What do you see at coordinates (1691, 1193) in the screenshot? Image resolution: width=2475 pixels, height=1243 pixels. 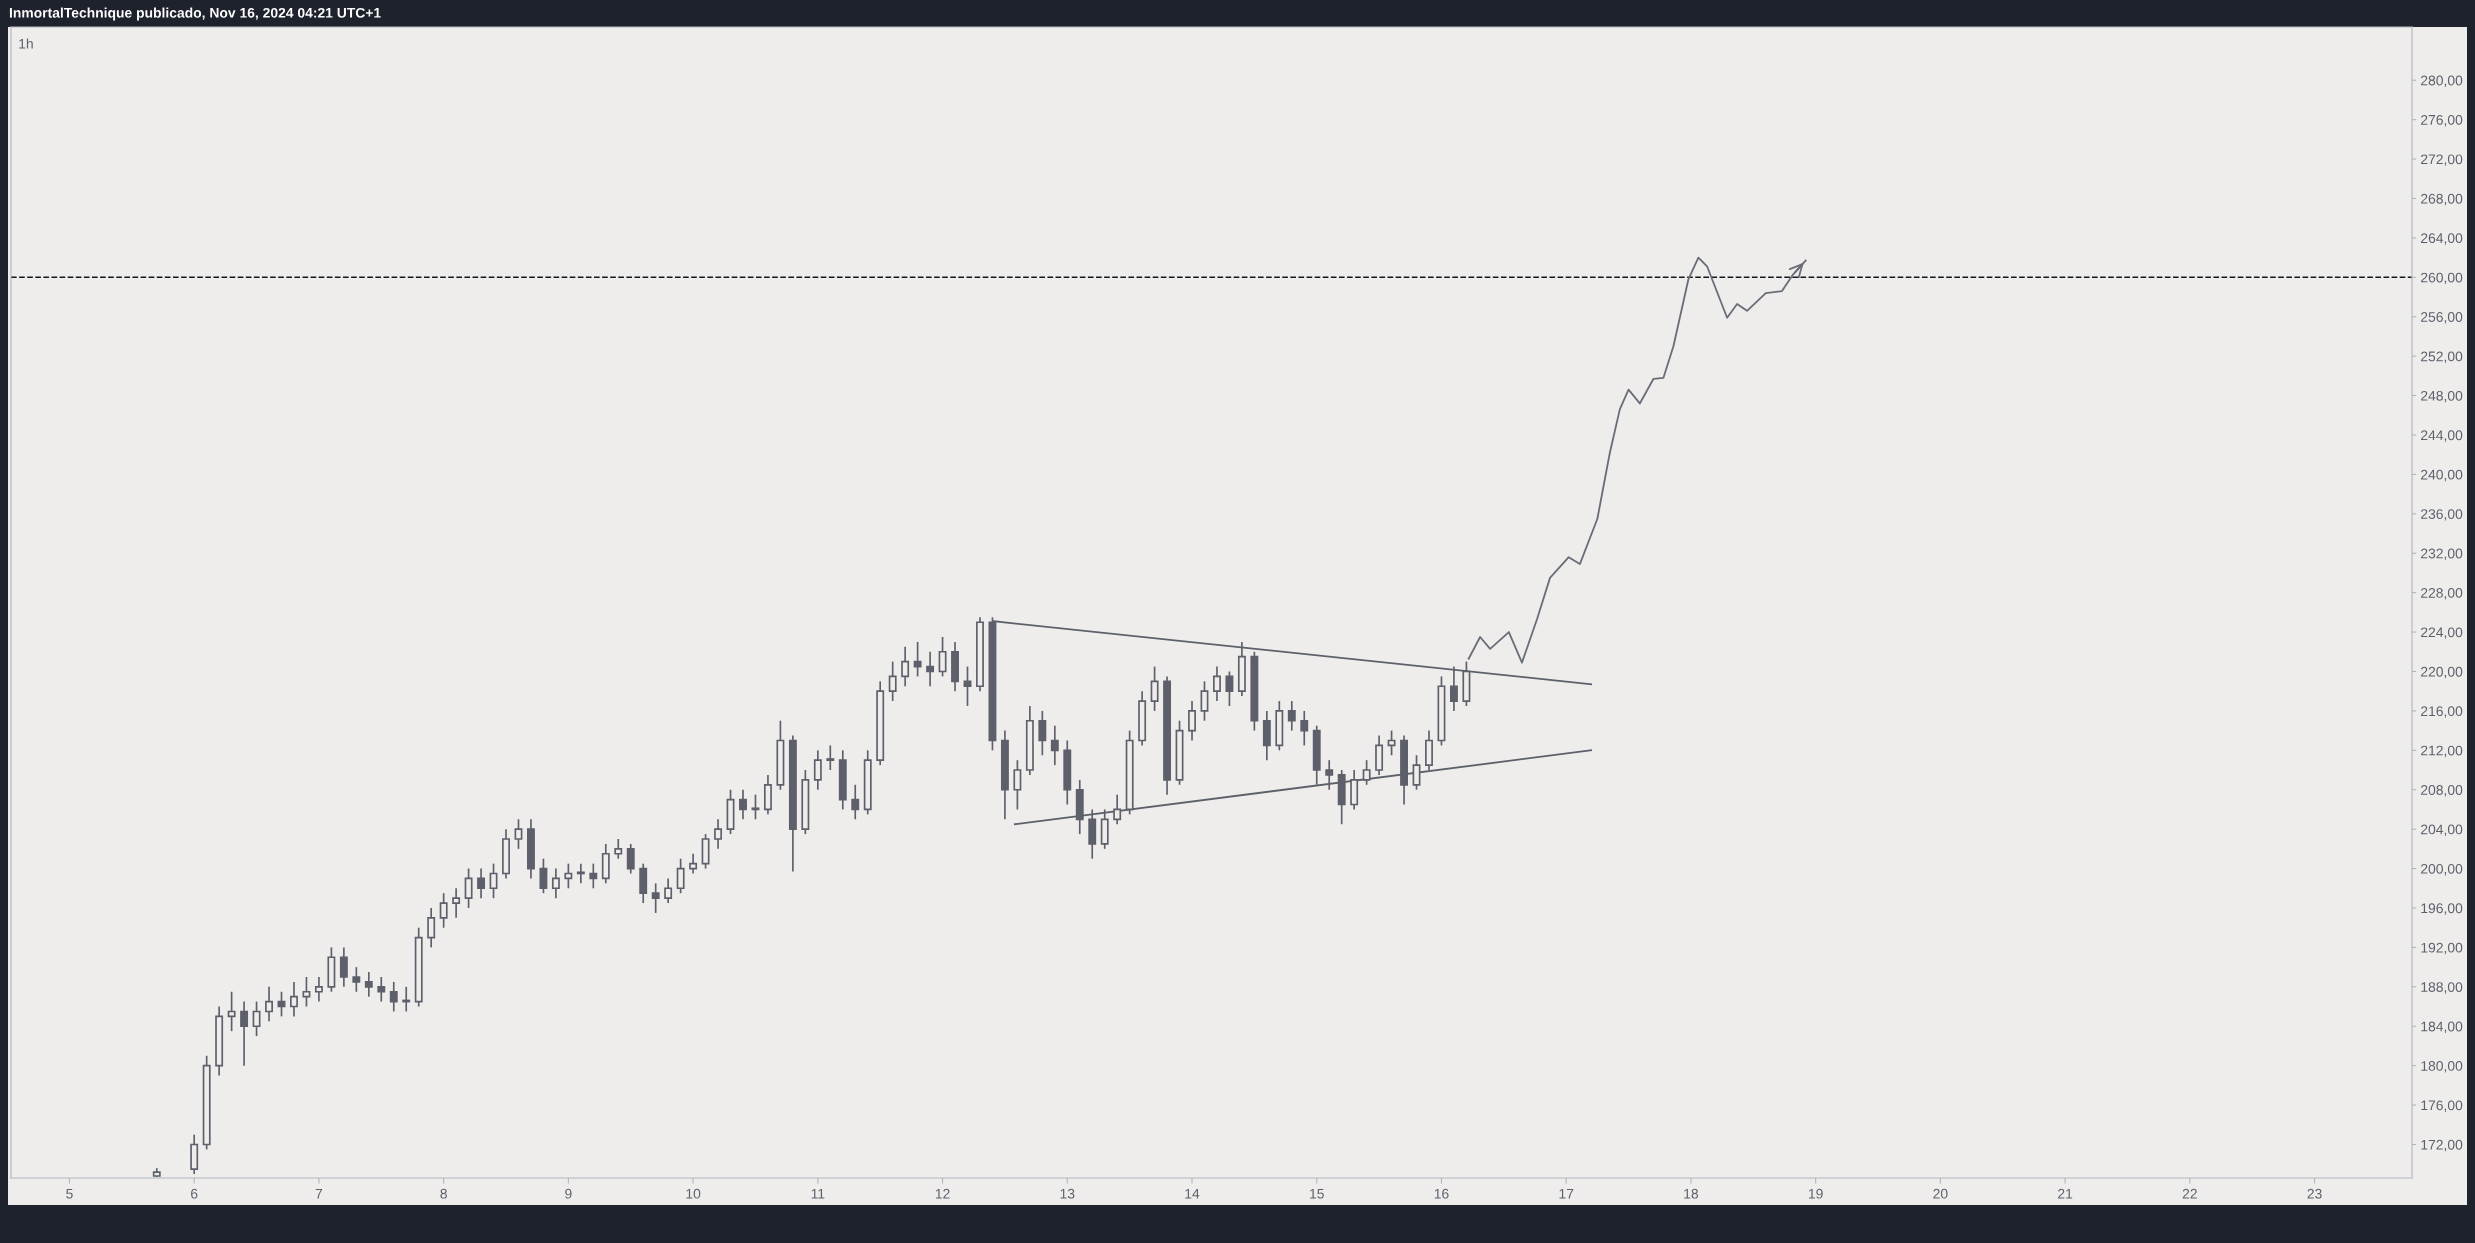 I see `x-tick-label: 18` at bounding box center [1691, 1193].